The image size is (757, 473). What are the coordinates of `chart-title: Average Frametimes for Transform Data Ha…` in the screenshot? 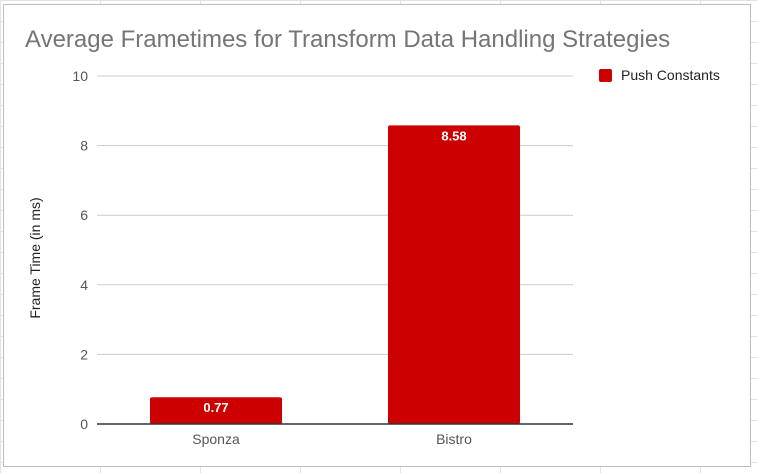 It's located at (348, 39).